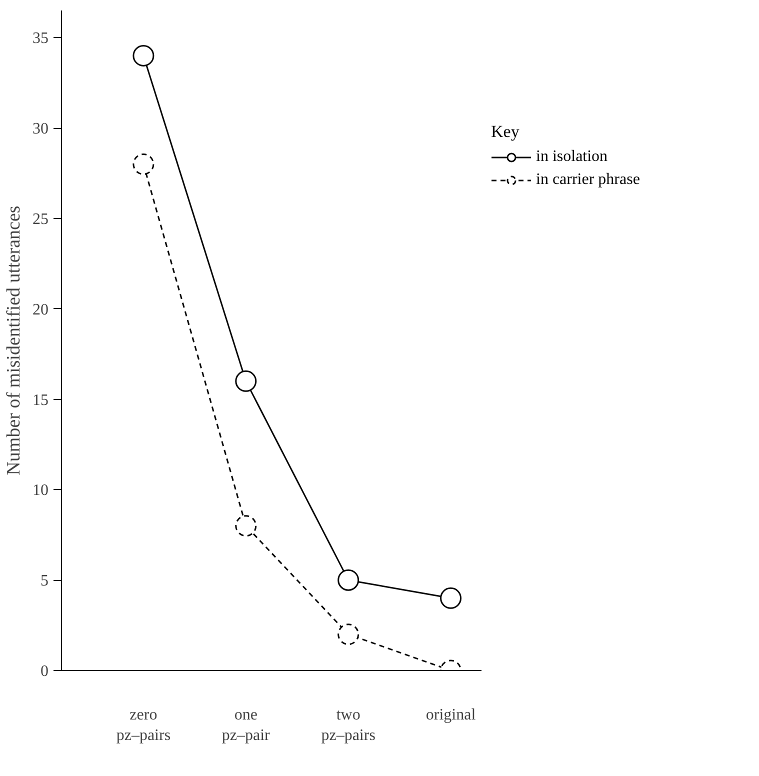  I want to click on y-tick-label: 35, so click(40, 39).